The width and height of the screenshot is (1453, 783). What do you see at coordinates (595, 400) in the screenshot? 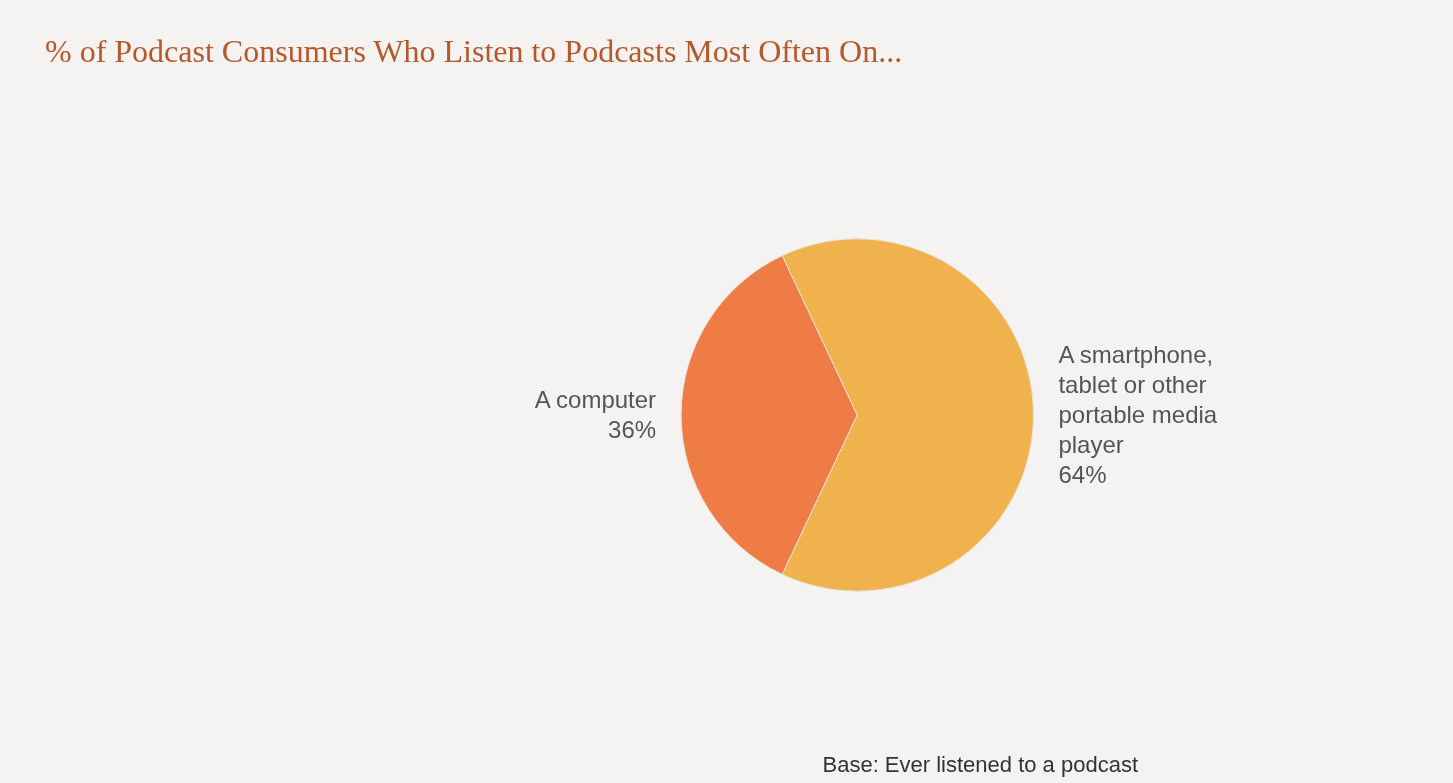
I see `slice-label: A computer` at bounding box center [595, 400].